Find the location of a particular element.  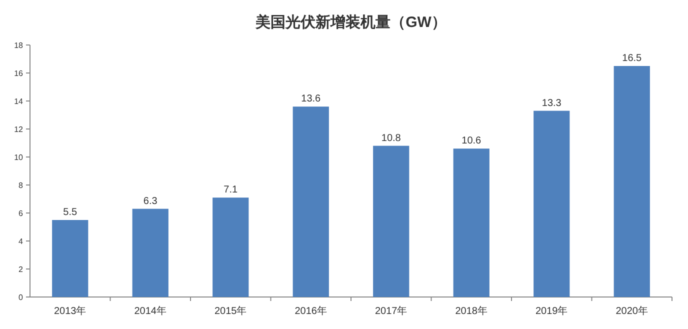

y-tick-label: 14 is located at coordinates (19, 101).